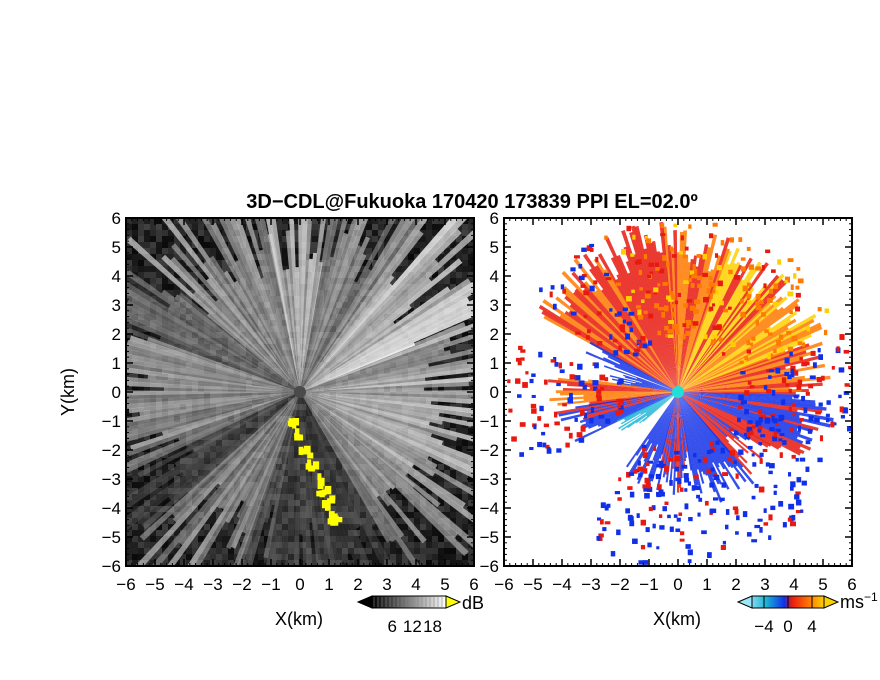 The image size is (880, 680). I want to click on snr-y-tick-label: 3, so click(116, 305).